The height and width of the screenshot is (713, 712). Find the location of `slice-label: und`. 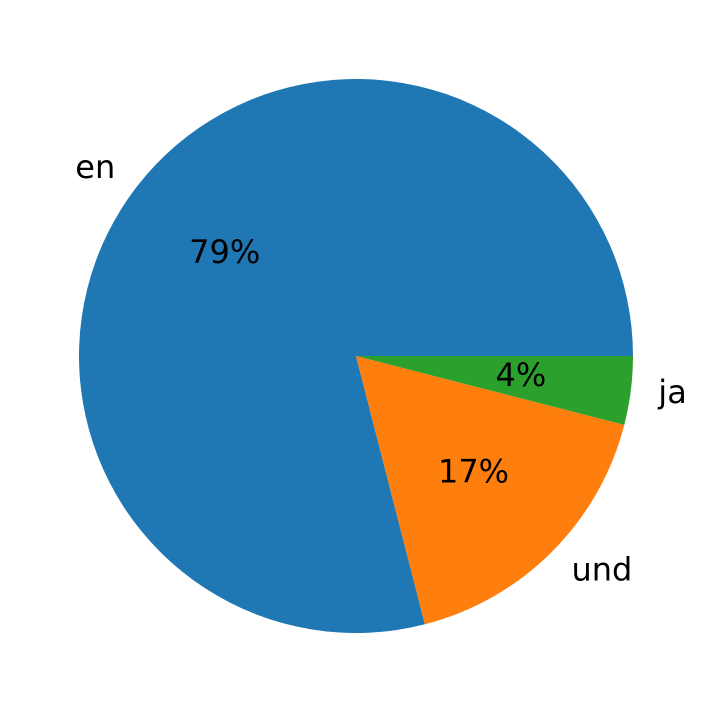

slice-label: und is located at coordinates (601, 569).